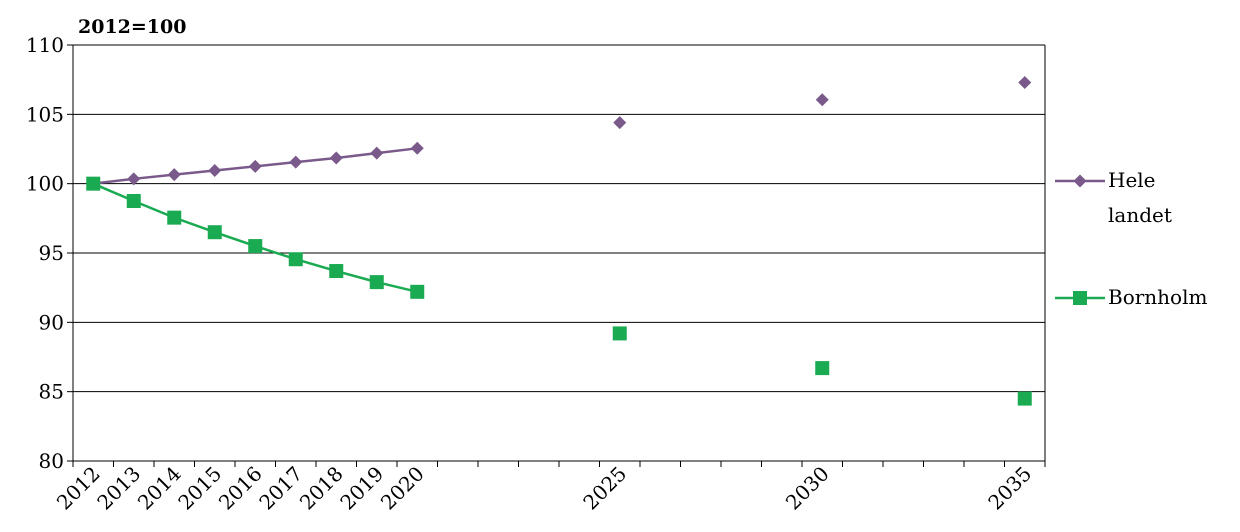  What do you see at coordinates (361, 488) in the screenshot?
I see `x-tick-label-2019: 2019` at bounding box center [361, 488].